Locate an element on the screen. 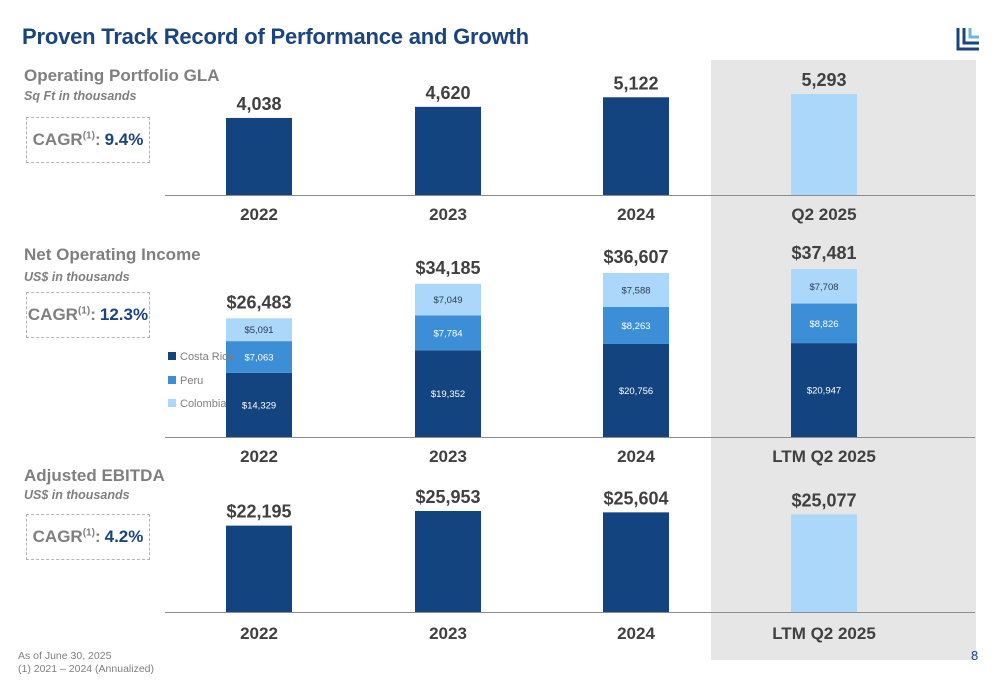  noi-cagr-box: CAGR(1): 12.3% is located at coordinates (88, 315).